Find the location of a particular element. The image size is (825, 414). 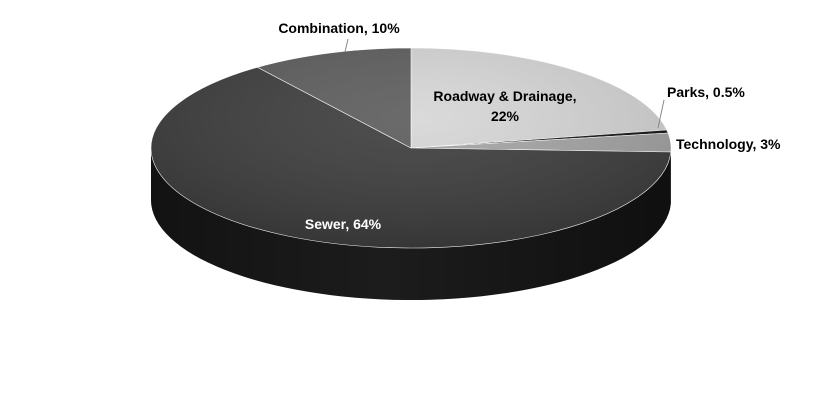

data-label-sewer: Sewer, 64% is located at coordinates (343, 224).